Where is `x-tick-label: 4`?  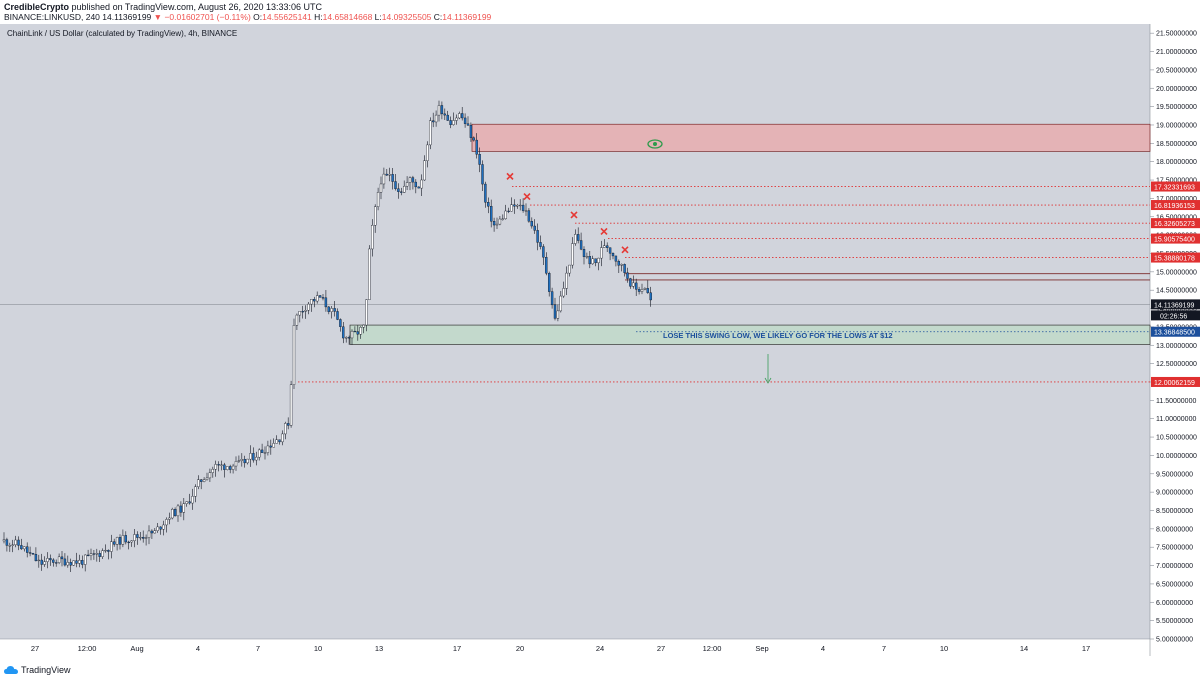
x-tick-label: 4 is located at coordinates (198, 648).